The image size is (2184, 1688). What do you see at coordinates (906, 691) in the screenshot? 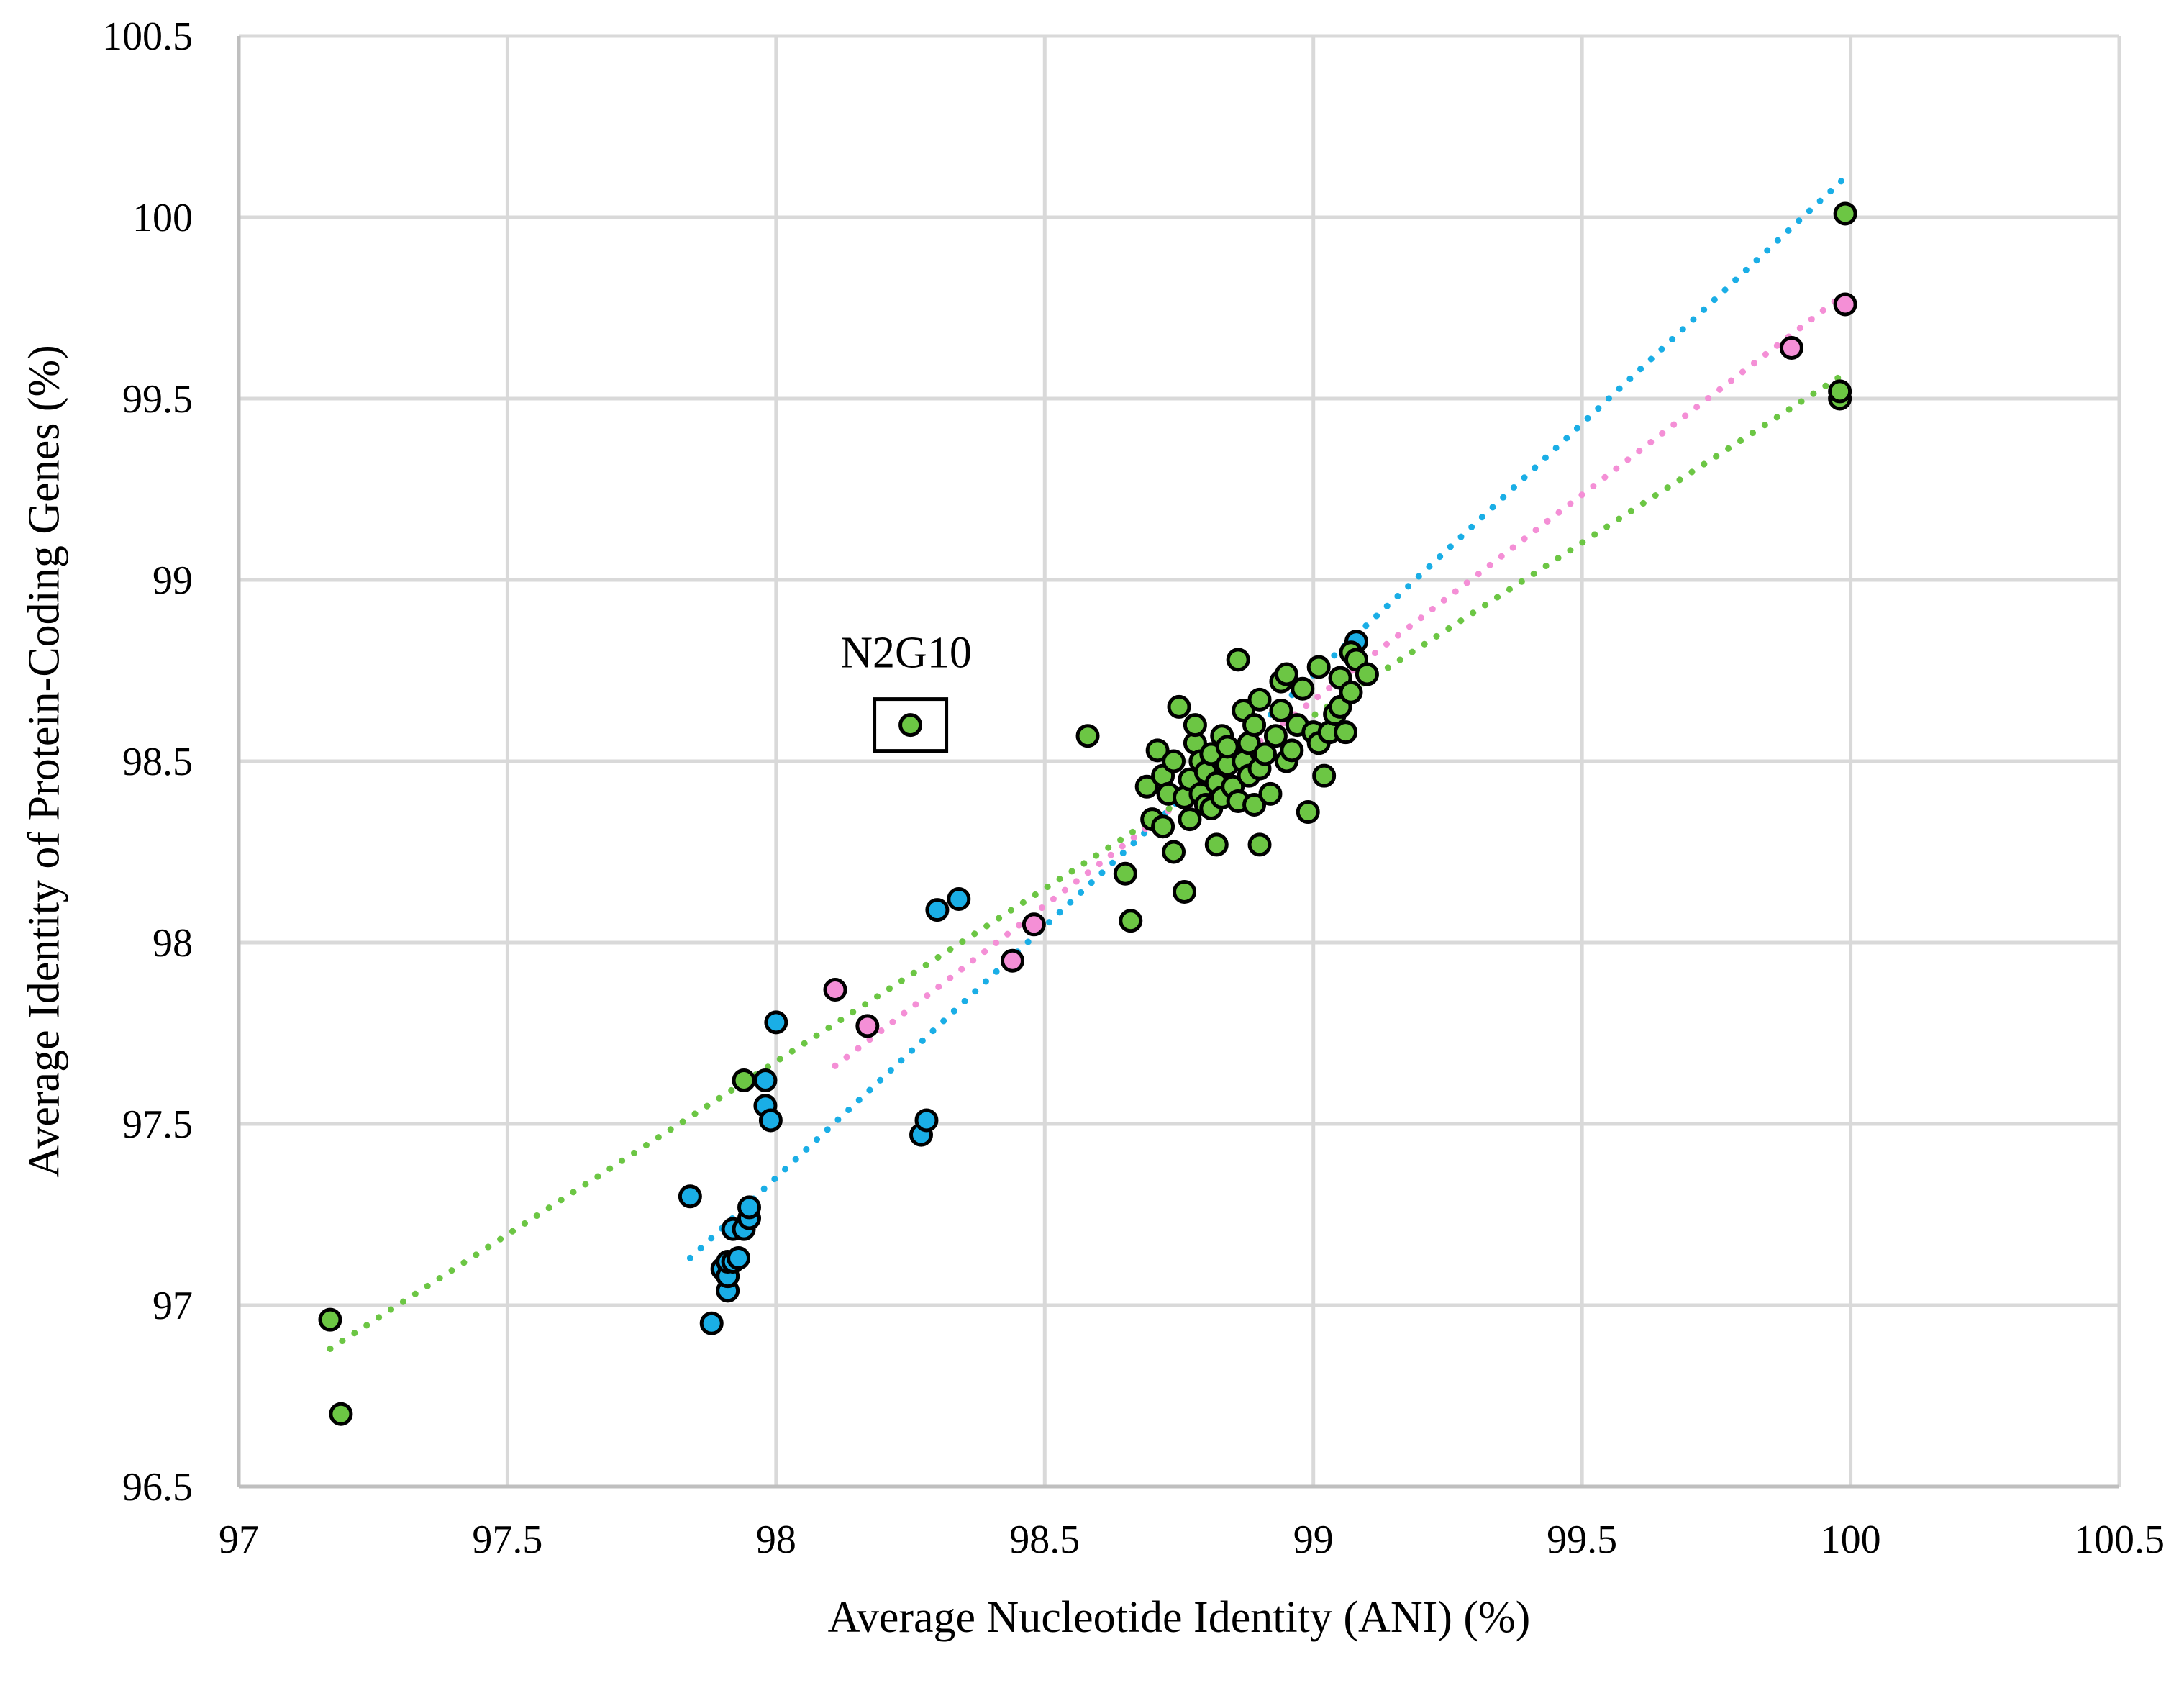
I see `annotations: N2G10` at bounding box center [906, 691].